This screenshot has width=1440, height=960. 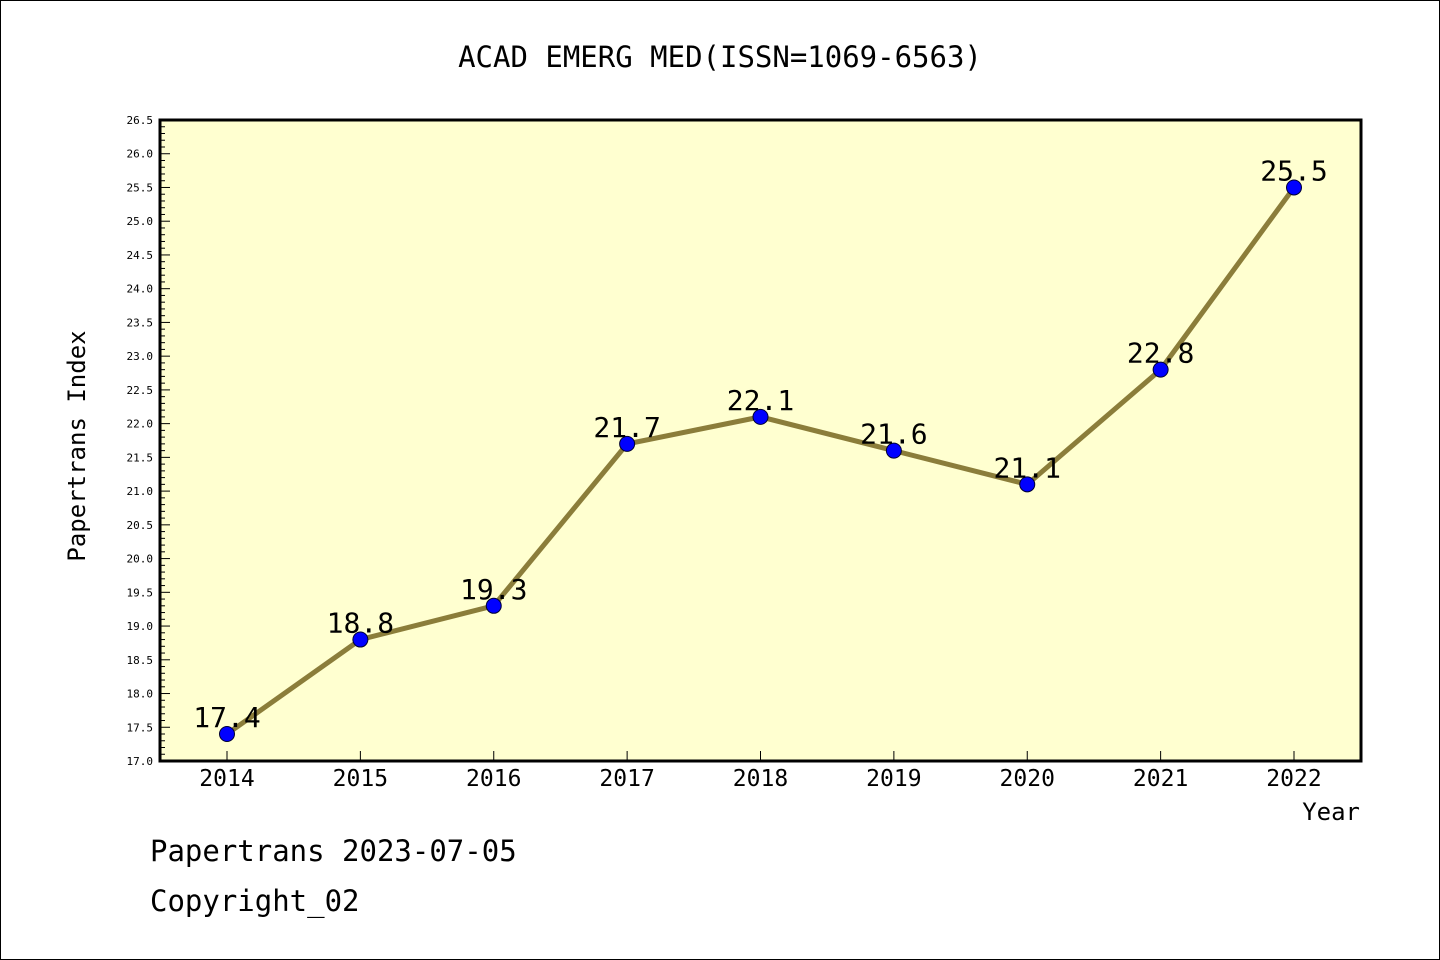 What do you see at coordinates (1293, 170) in the screenshot?
I see `data-label: 25.5` at bounding box center [1293, 170].